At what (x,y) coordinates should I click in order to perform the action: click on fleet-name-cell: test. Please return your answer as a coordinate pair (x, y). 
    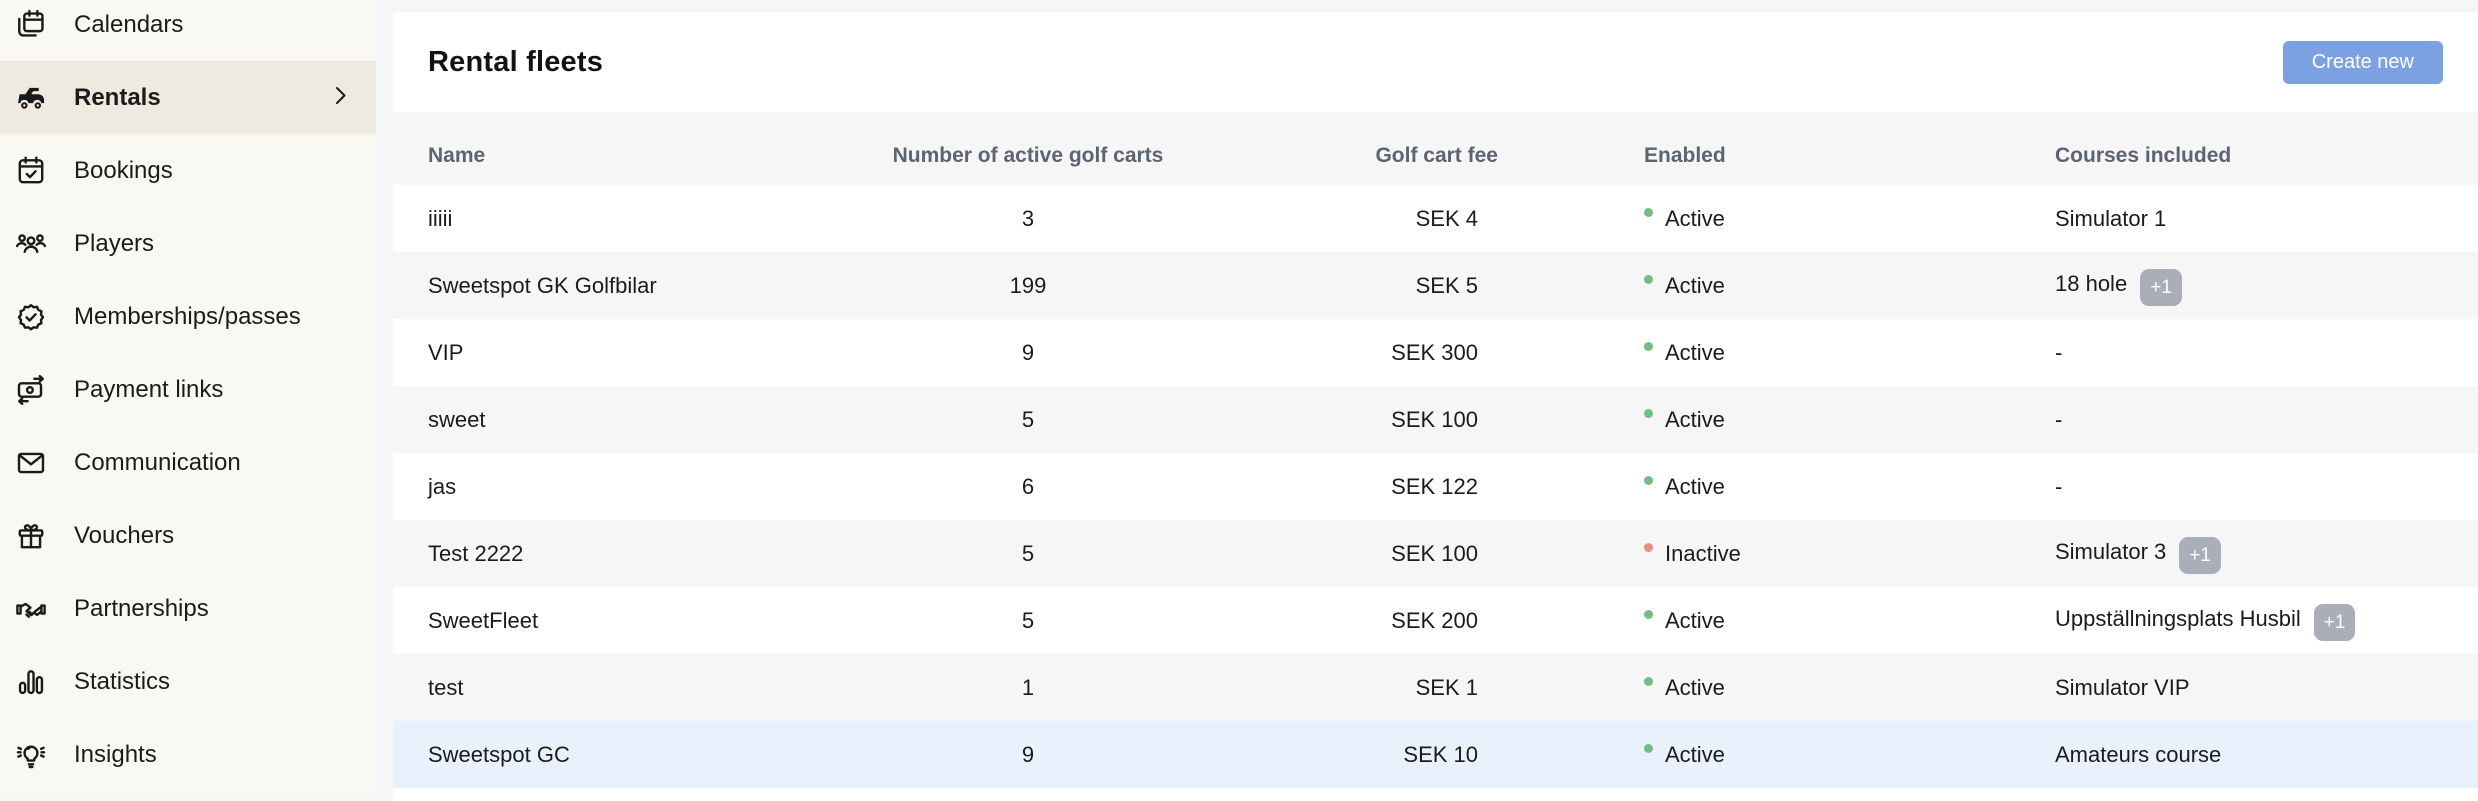
    Looking at the image, I should click on (446, 687).